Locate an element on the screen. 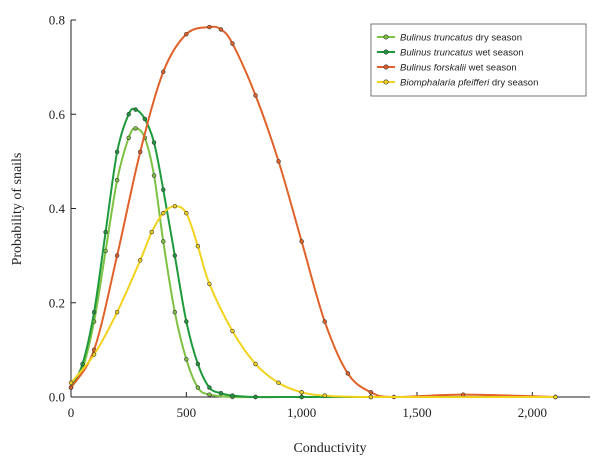  legend-label: Bulinus truncatus wet season is located at coordinates (462, 53).